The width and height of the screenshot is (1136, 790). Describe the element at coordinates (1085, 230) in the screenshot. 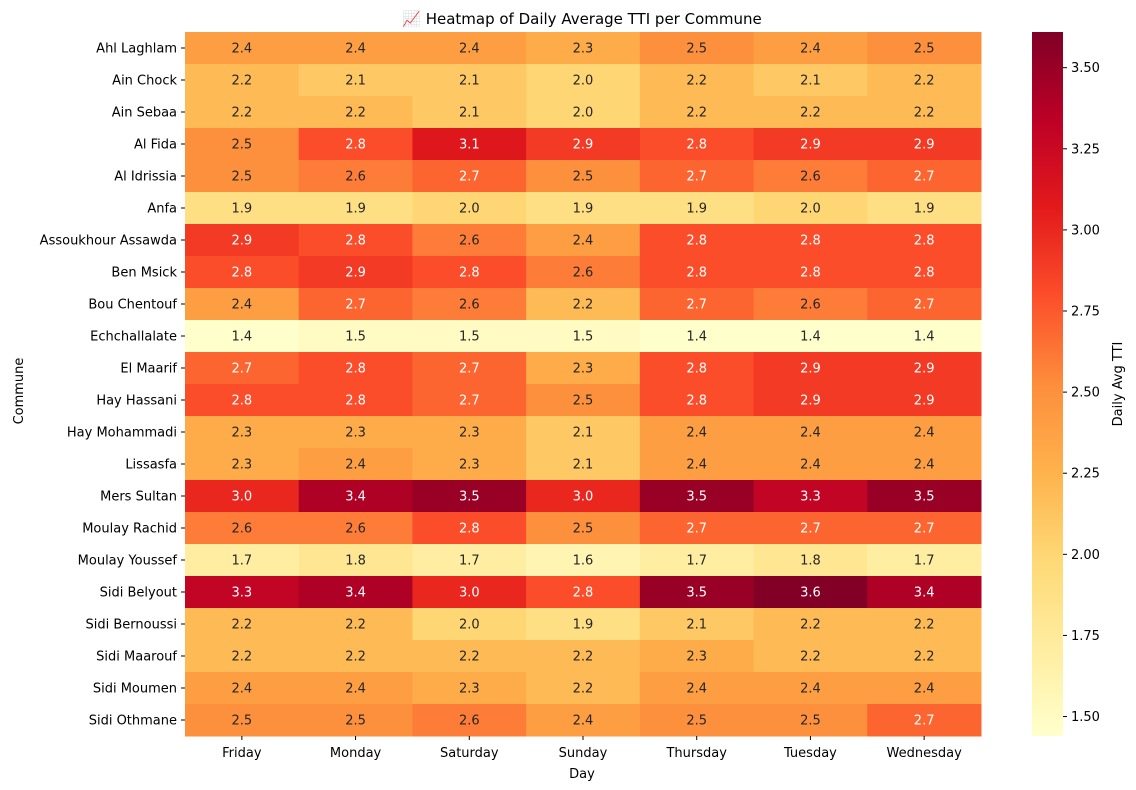

I see `colorbar-tick-label: 3.00` at that location.